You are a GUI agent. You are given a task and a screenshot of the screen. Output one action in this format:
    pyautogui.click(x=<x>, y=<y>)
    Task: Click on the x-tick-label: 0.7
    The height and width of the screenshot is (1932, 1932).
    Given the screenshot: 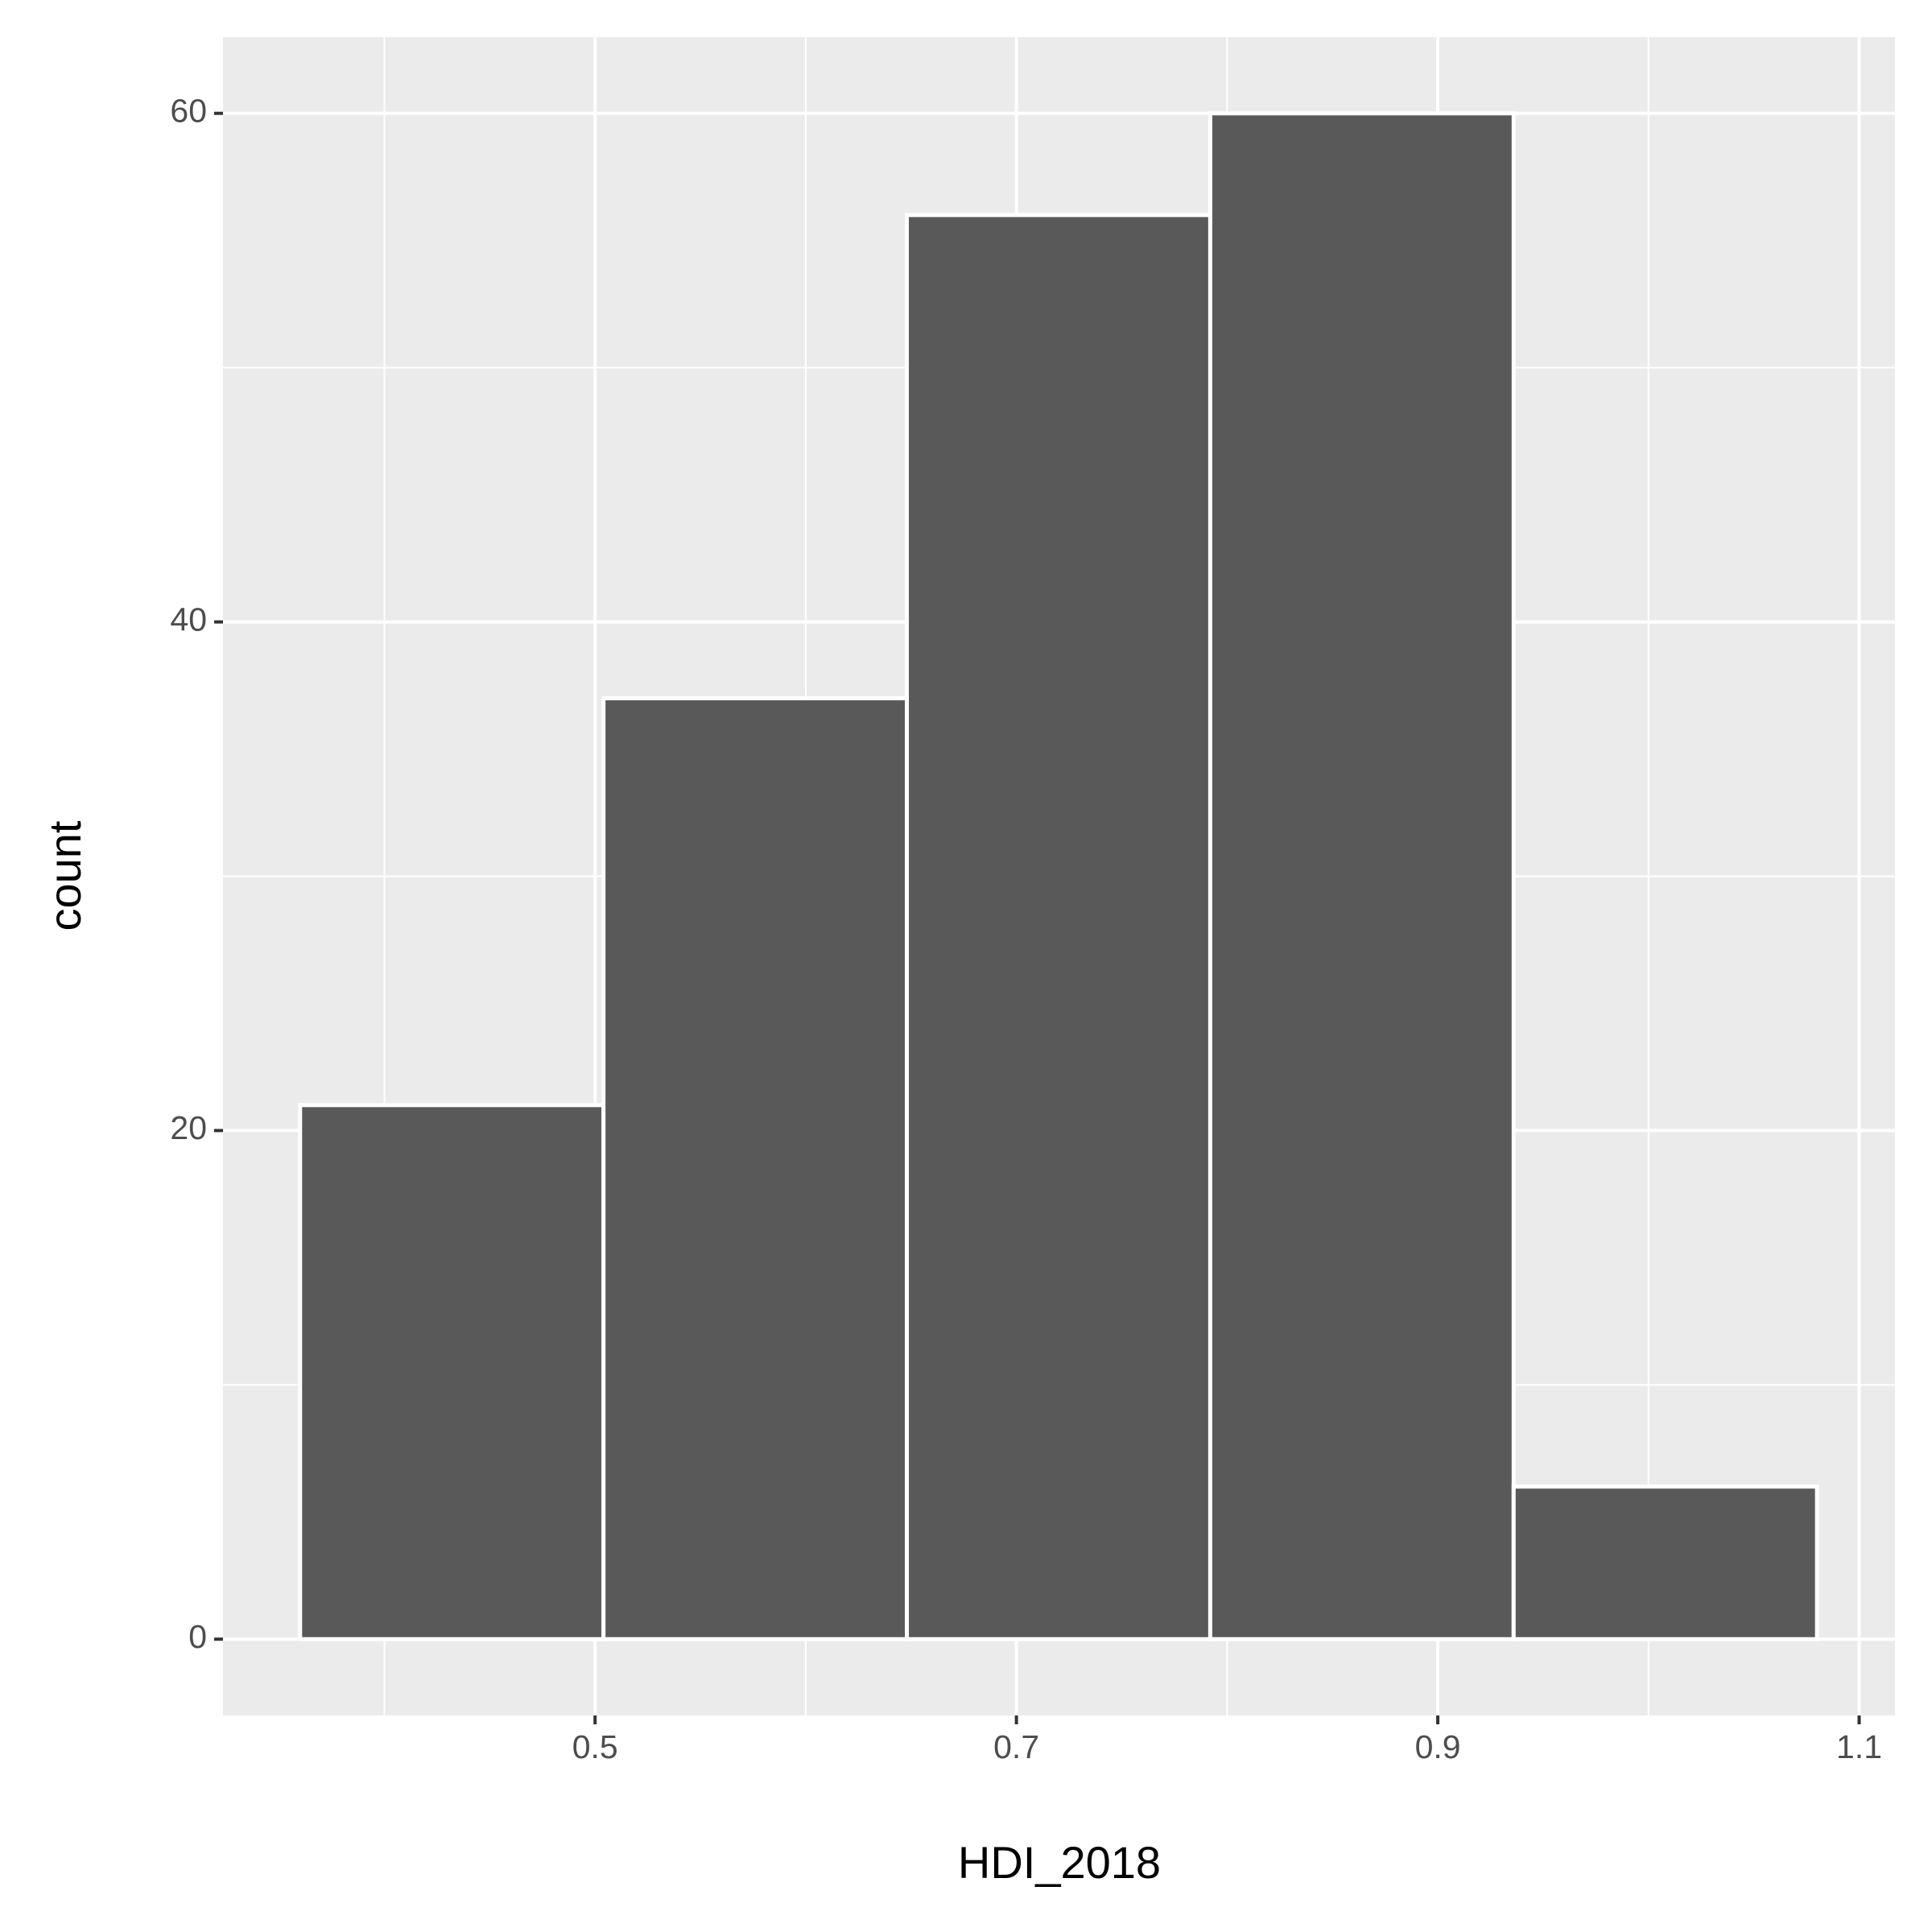 What is the action you would take?
    pyautogui.click(x=1016, y=1746)
    